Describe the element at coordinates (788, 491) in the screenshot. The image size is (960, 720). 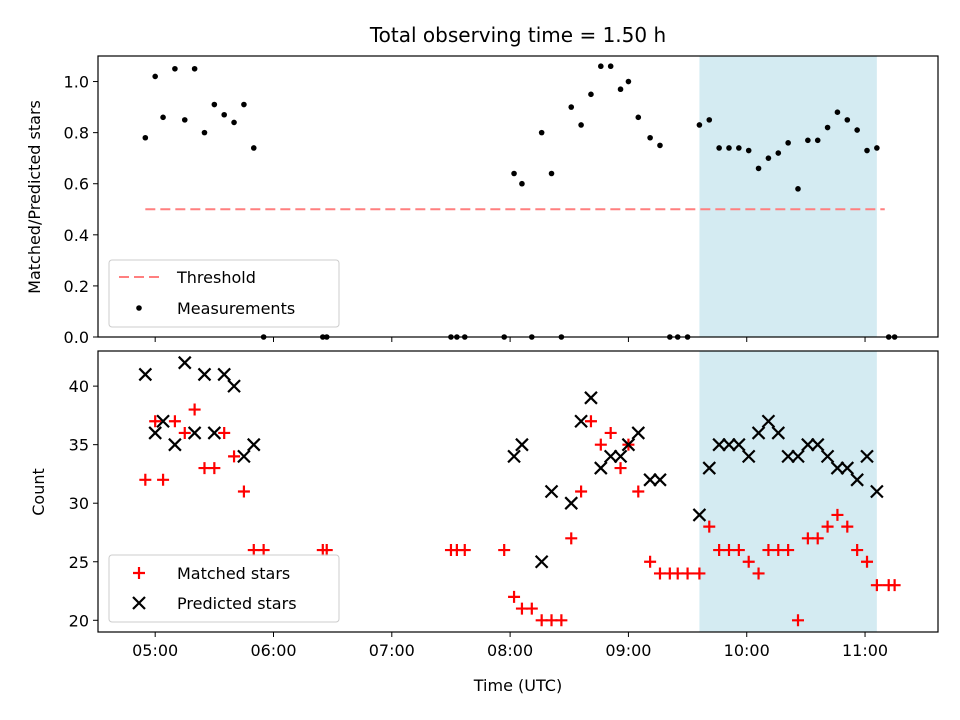
I see `bottom-shaded-region` at that location.